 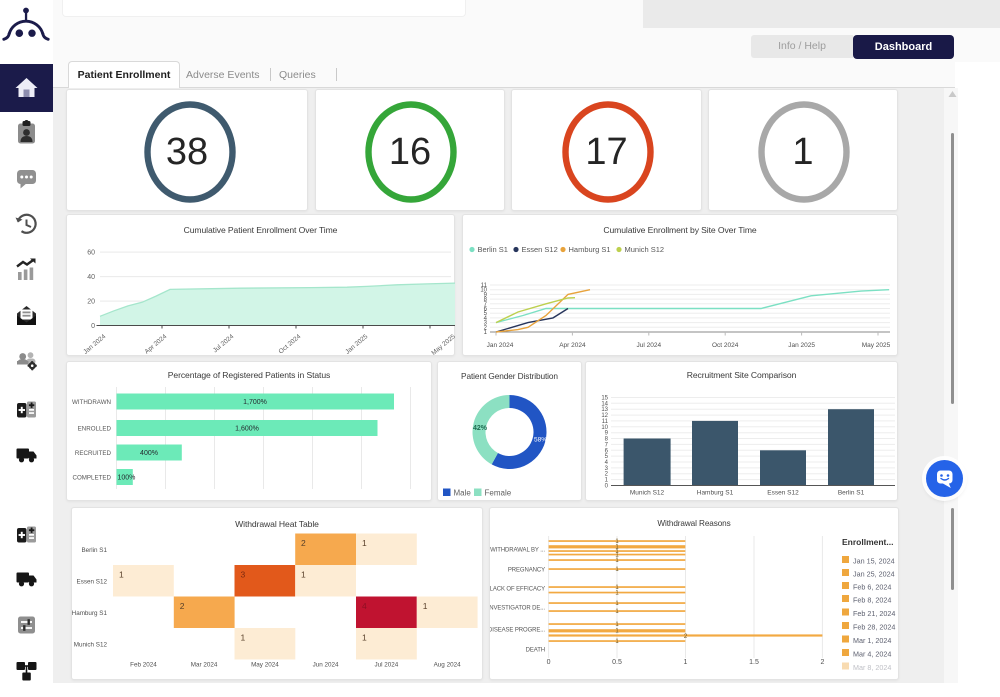 I want to click on svg-text: Feb 2024, so click(x=143, y=665).